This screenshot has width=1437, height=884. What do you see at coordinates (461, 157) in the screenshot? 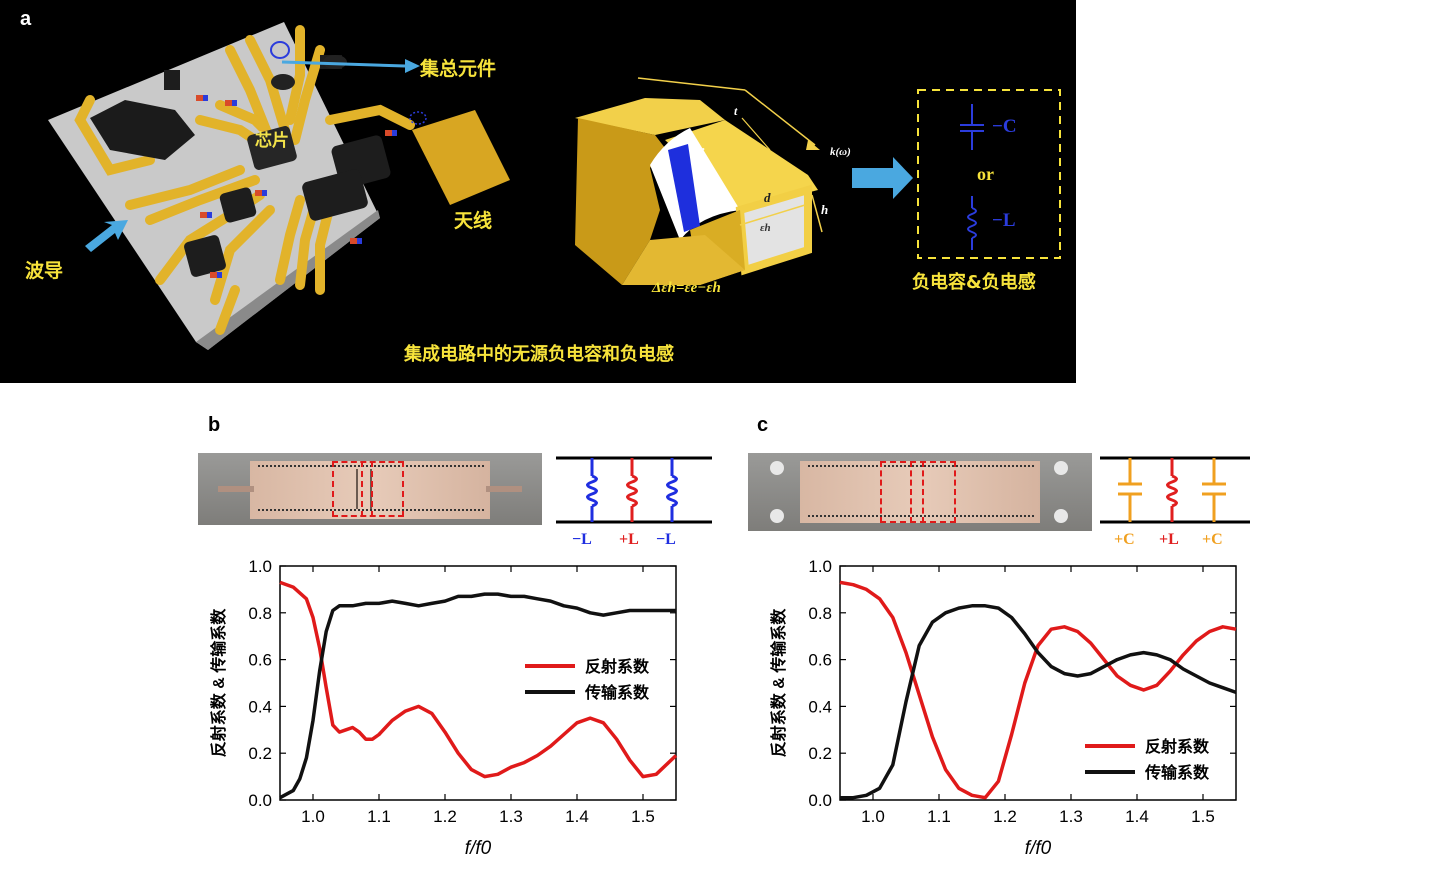
I see `antenna-block` at bounding box center [461, 157].